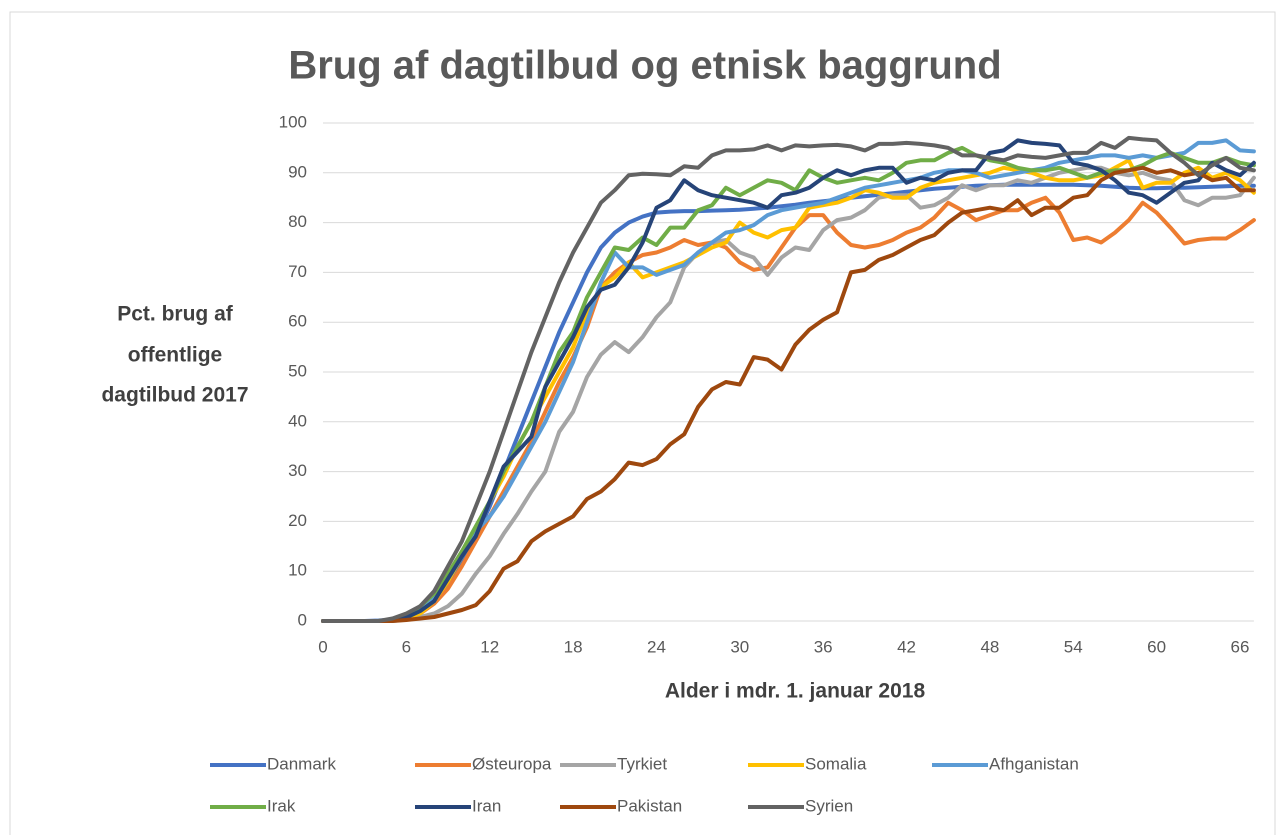  What do you see at coordinates (297, 570) in the screenshot?
I see `y-tick-label: 10` at bounding box center [297, 570].